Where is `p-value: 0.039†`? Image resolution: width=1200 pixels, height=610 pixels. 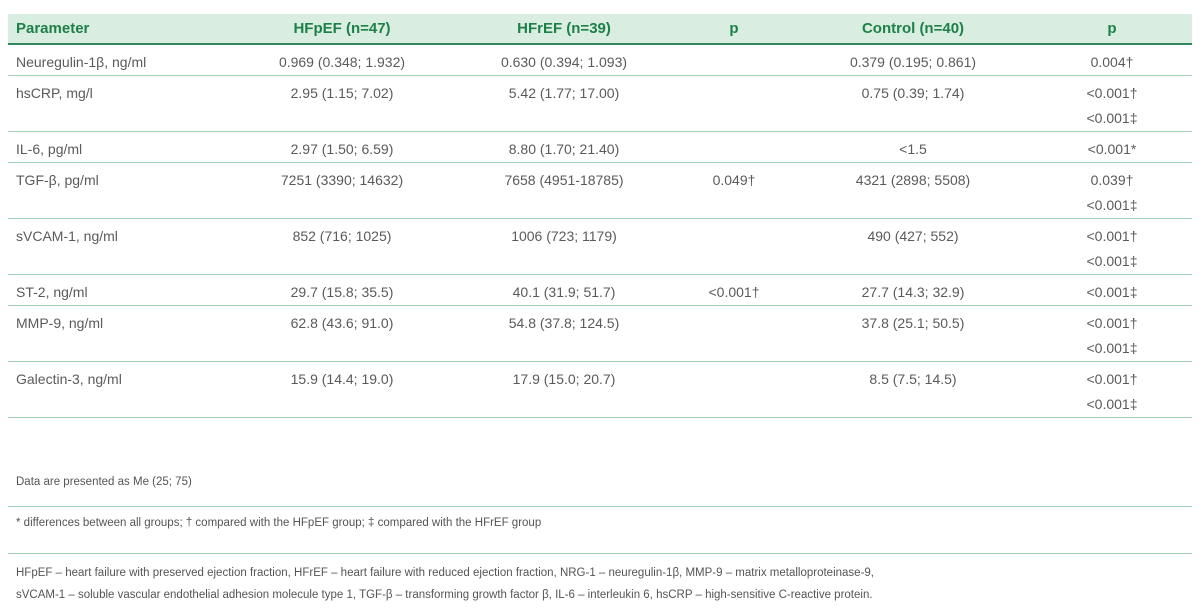 p-value: 0.039† is located at coordinates (1112, 180).